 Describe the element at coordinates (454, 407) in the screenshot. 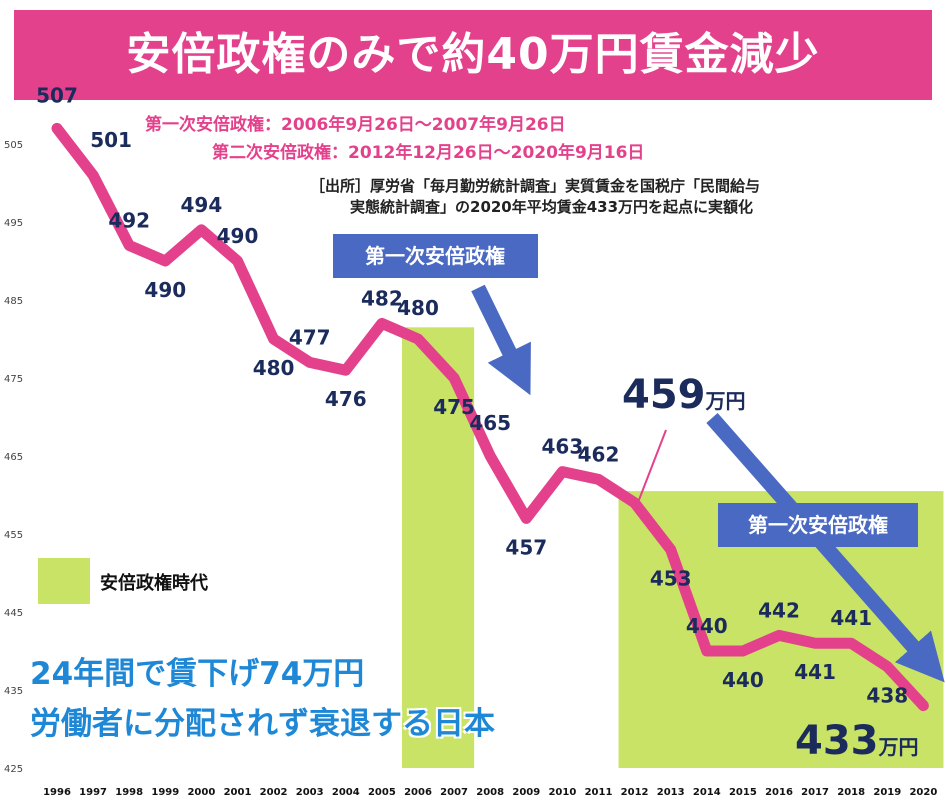

I see `data-label: 475` at that location.